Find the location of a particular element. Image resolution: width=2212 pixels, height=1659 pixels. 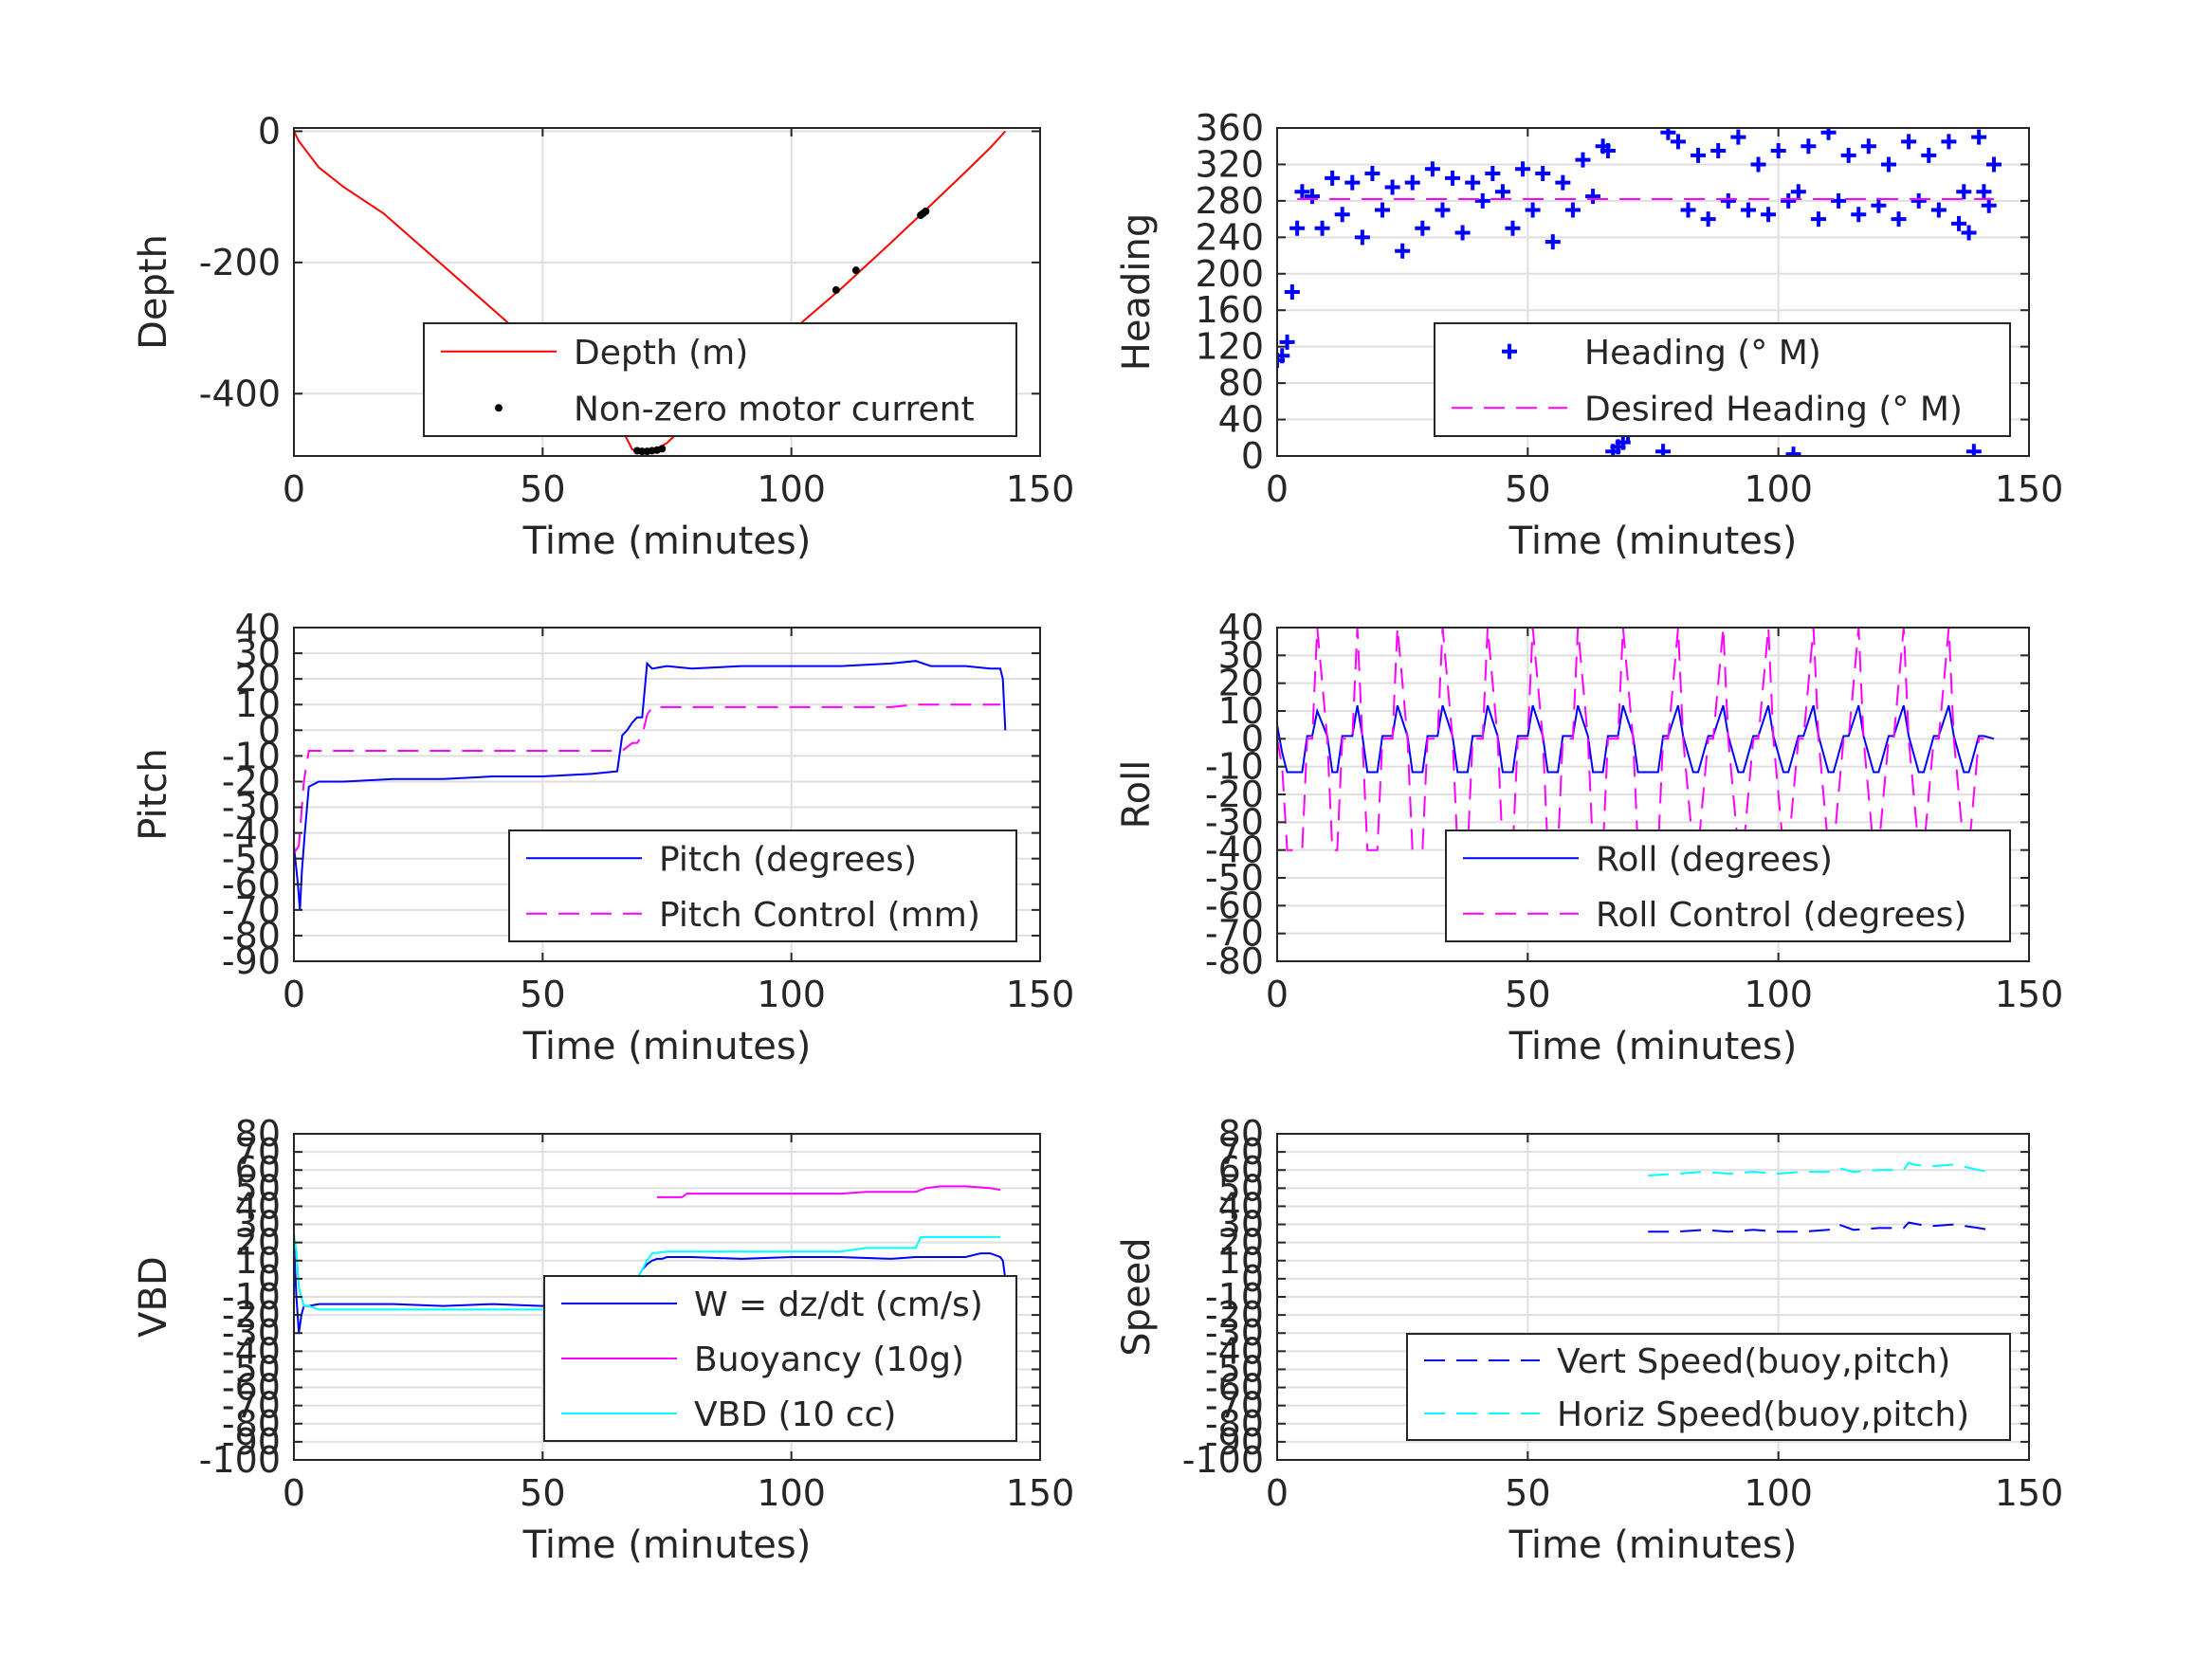

legend-box is located at coordinates (720, 379).